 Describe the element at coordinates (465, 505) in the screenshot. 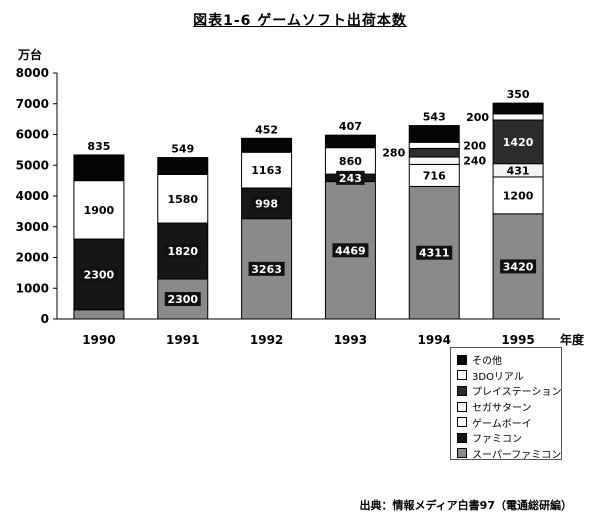

I see `source-note: 出典：情報メディア白書97（電通総研編）` at that location.